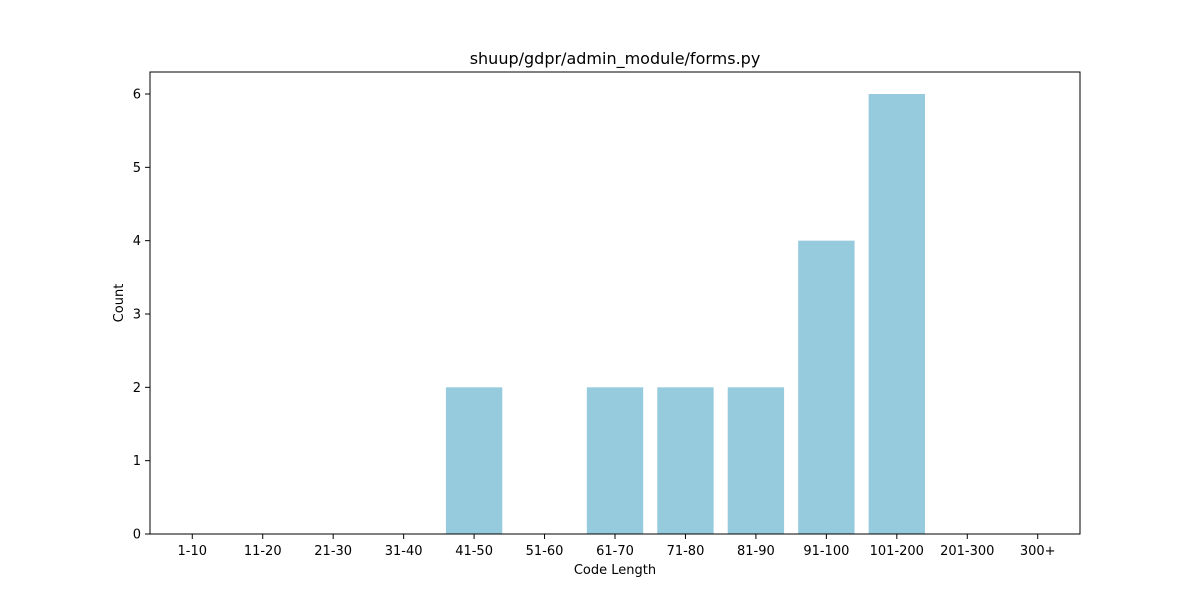  Describe the element at coordinates (615, 570) in the screenshot. I see `x-axis-label: Code Length` at that location.